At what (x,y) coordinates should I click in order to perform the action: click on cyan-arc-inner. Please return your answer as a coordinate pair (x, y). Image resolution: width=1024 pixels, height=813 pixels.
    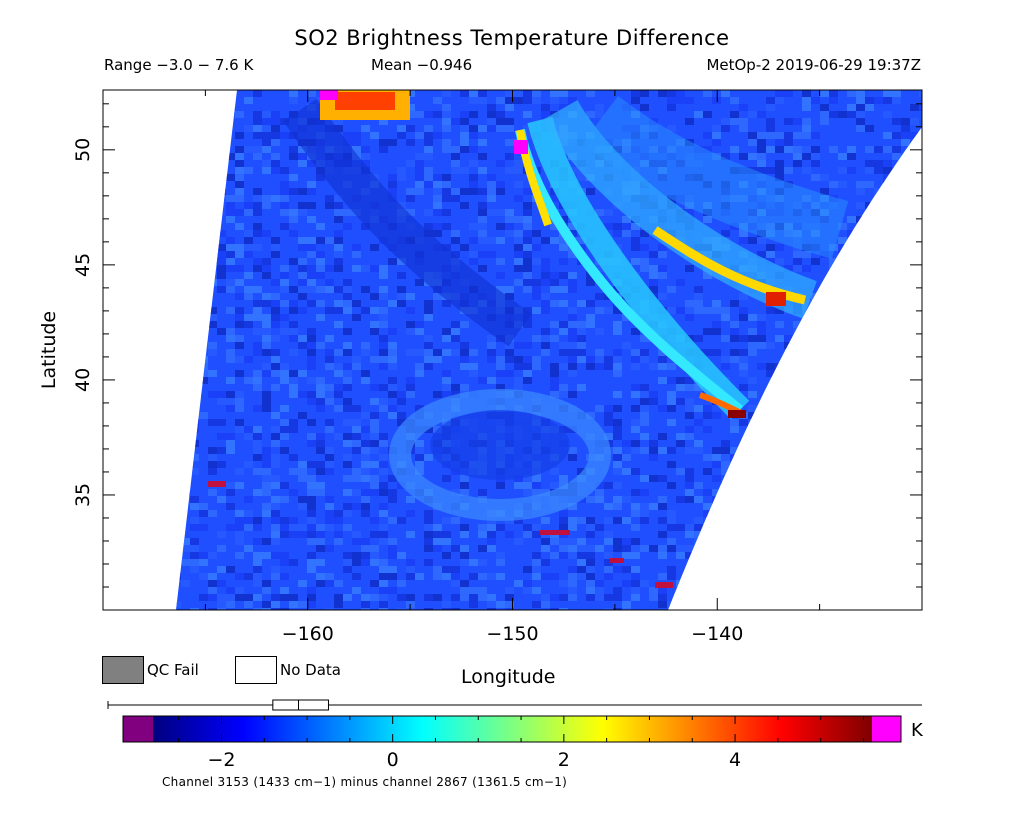
    Looking at the image, I should click on (679, 209).